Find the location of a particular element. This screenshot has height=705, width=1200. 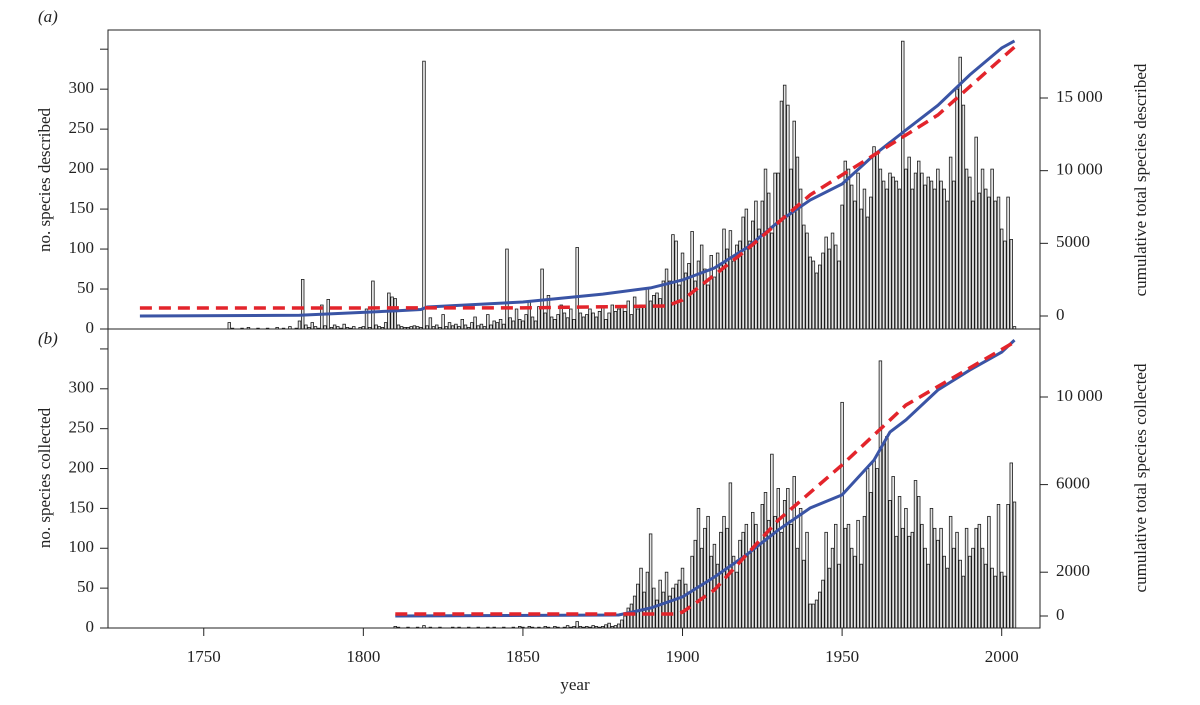

x-axis-label: year is located at coordinates (575, 684).